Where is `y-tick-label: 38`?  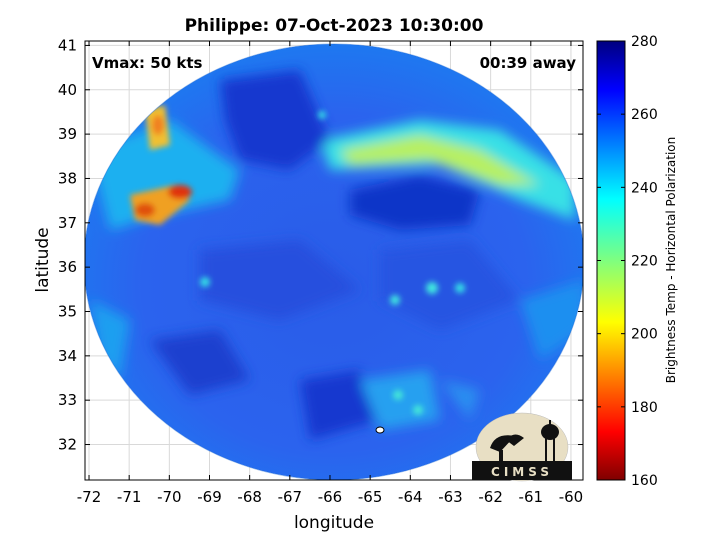 y-tick-label: 38 is located at coordinates (67, 178).